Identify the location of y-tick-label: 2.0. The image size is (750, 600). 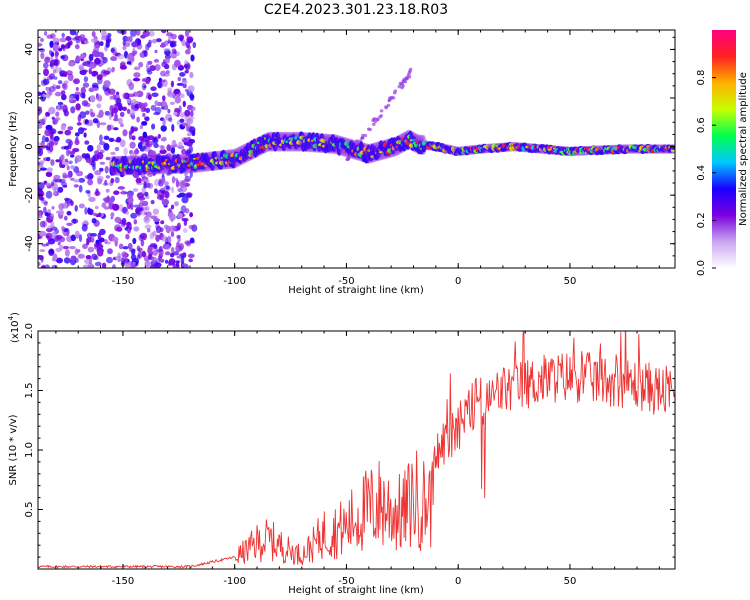
(29, 331).